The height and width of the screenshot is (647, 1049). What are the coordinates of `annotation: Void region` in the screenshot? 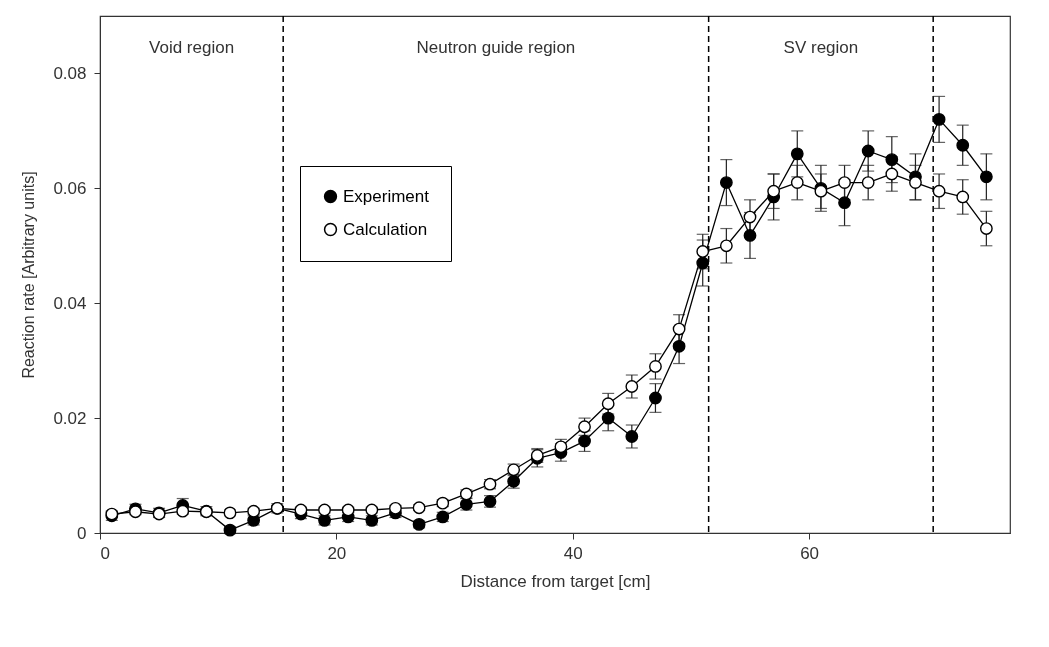 It's located at (192, 47).